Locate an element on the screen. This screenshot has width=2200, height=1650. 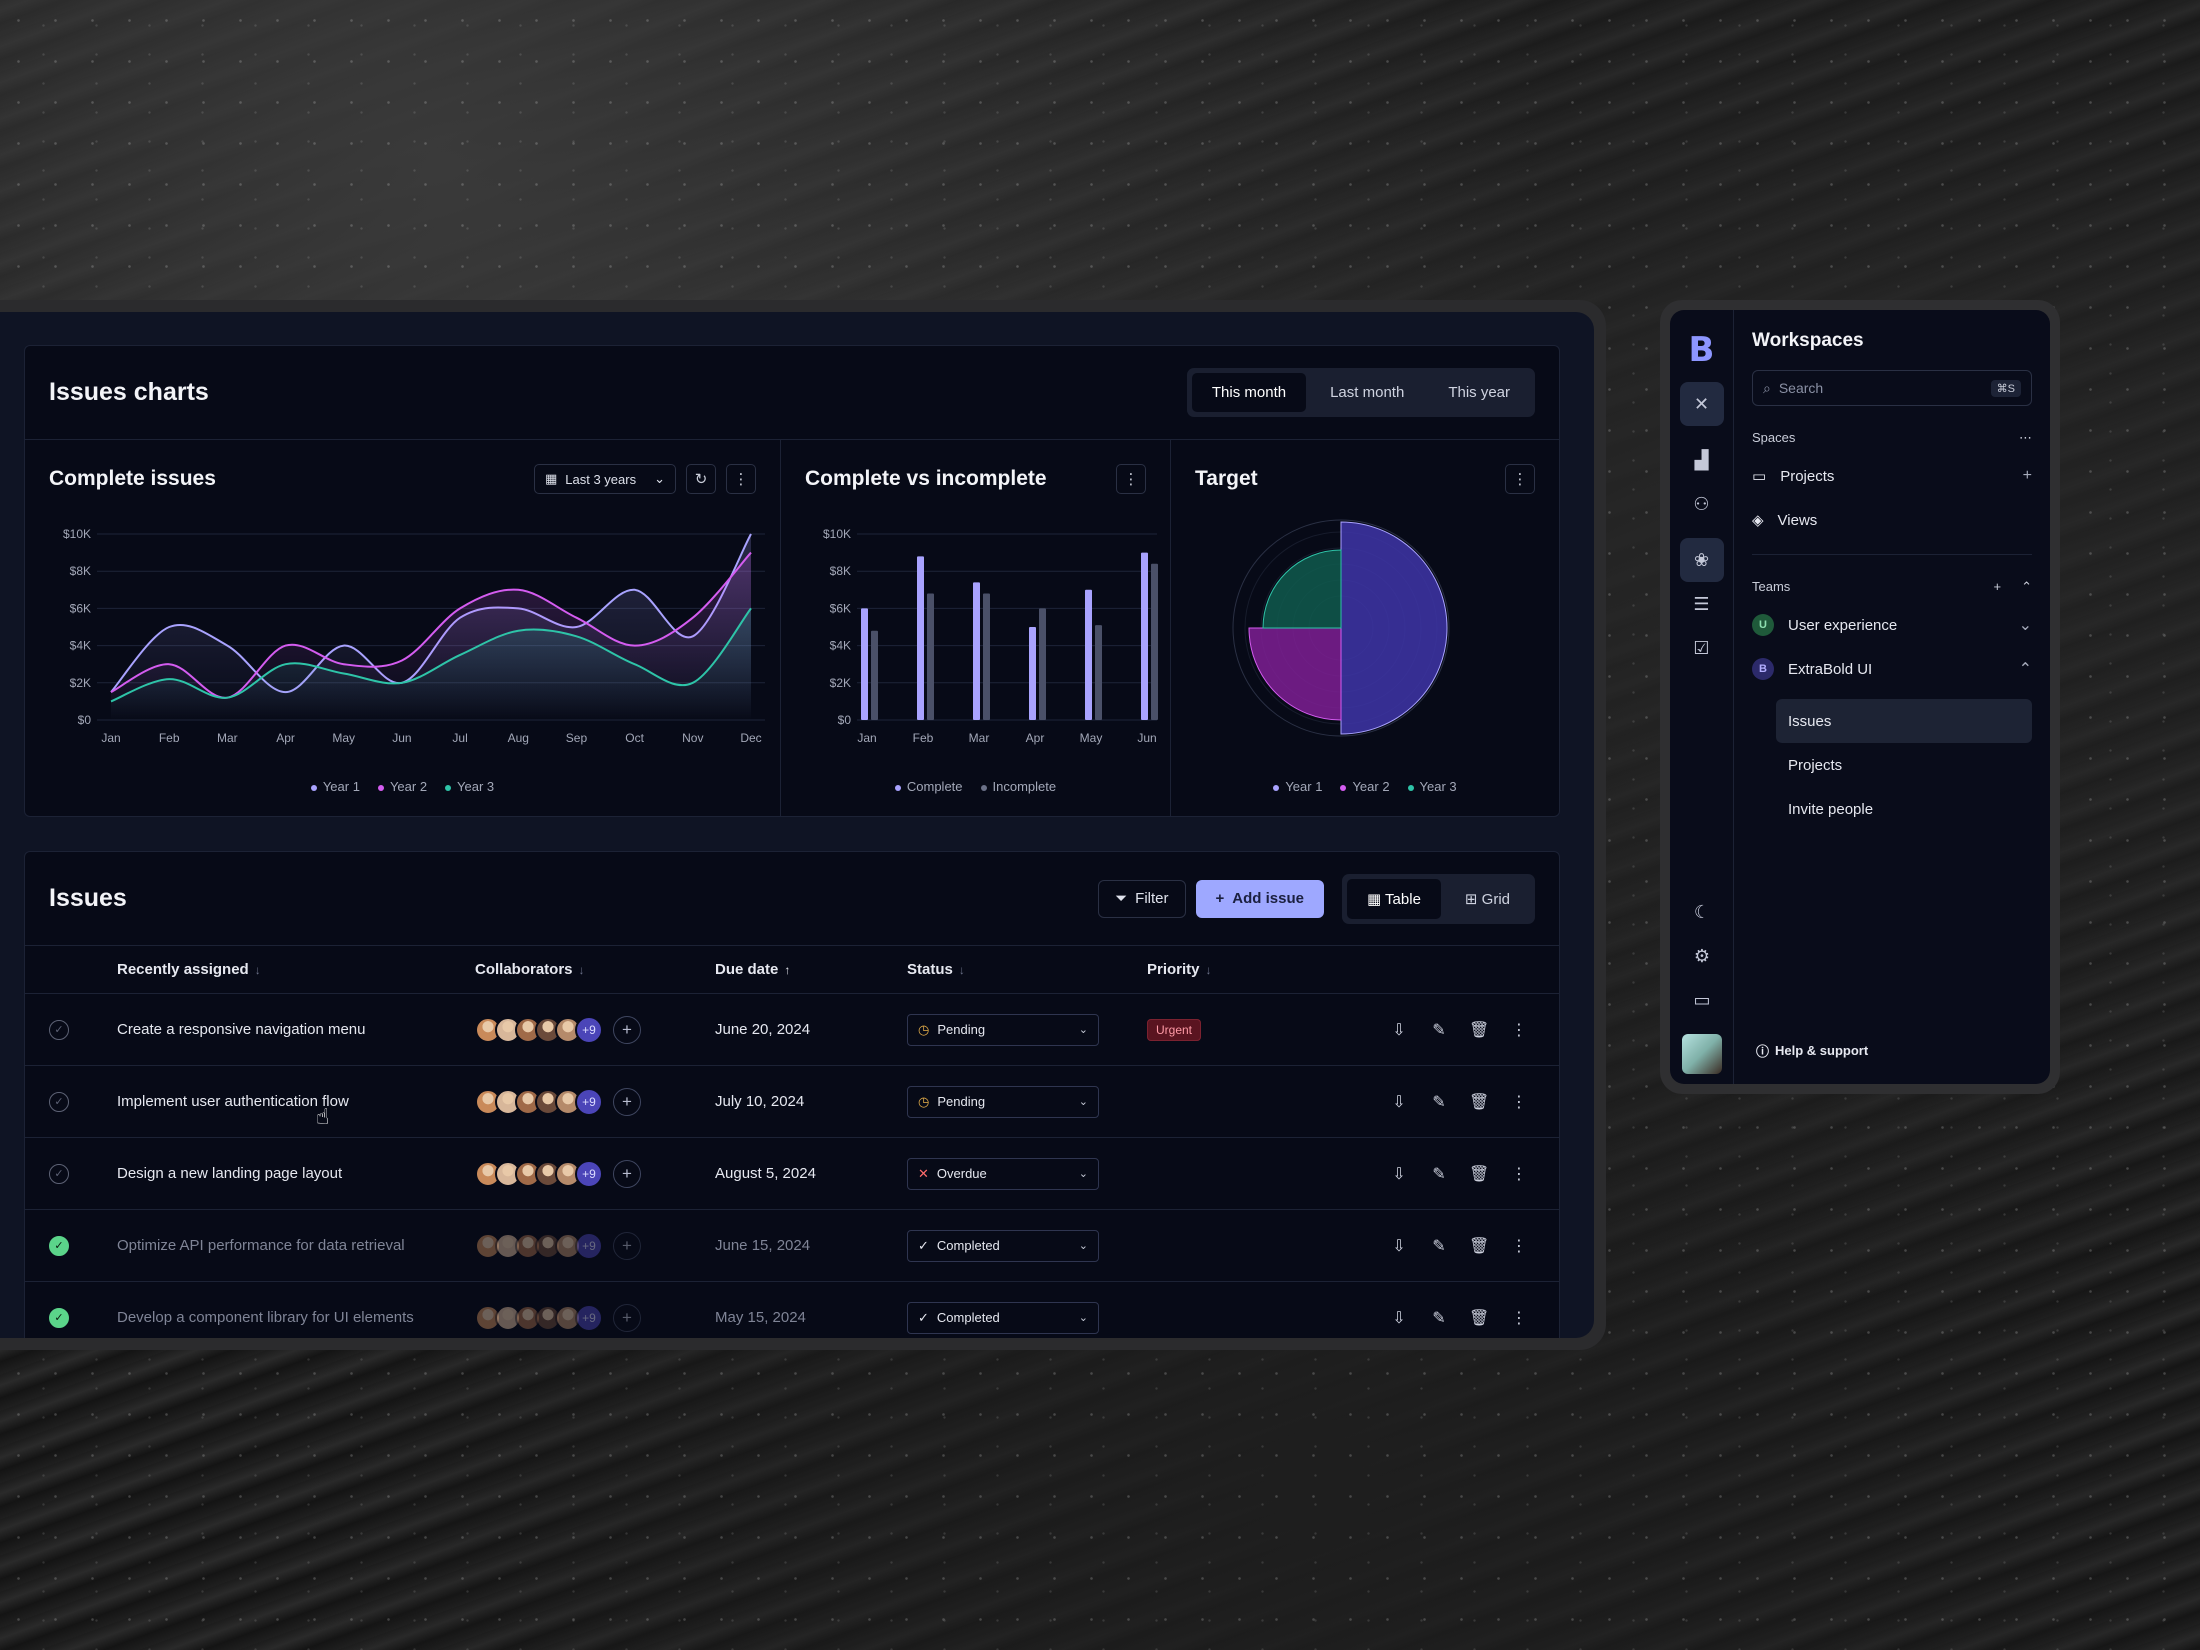
team-user-experience: U User experience ⌄ is located at coordinates (1892, 625).